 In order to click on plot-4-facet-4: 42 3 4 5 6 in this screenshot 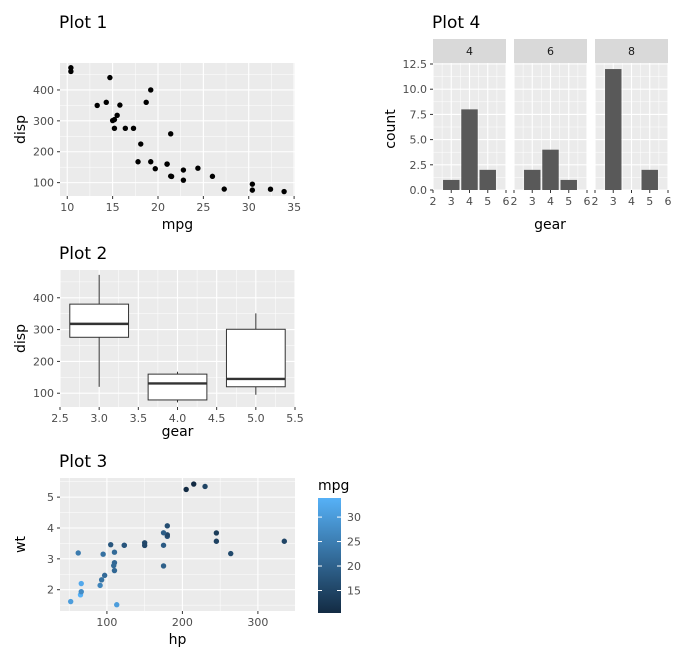, I will do `click(470, 123)`.